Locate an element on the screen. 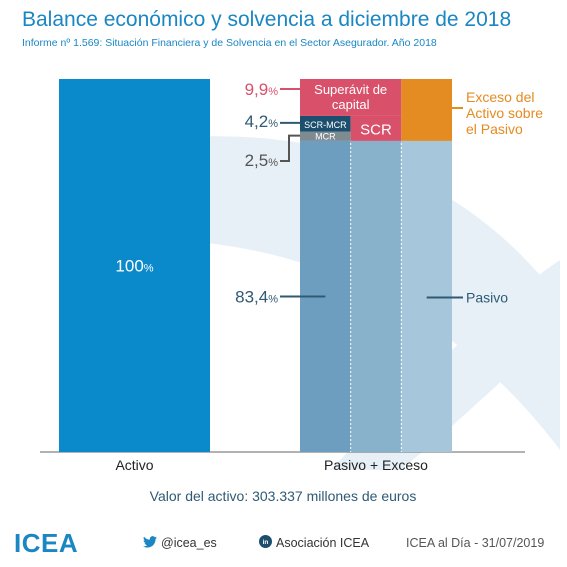 Image resolution: width=567 pixels, height=567 pixels. category-label-pasivo-exceso: Pasivo + Exceso is located at coordinates (376, 465).